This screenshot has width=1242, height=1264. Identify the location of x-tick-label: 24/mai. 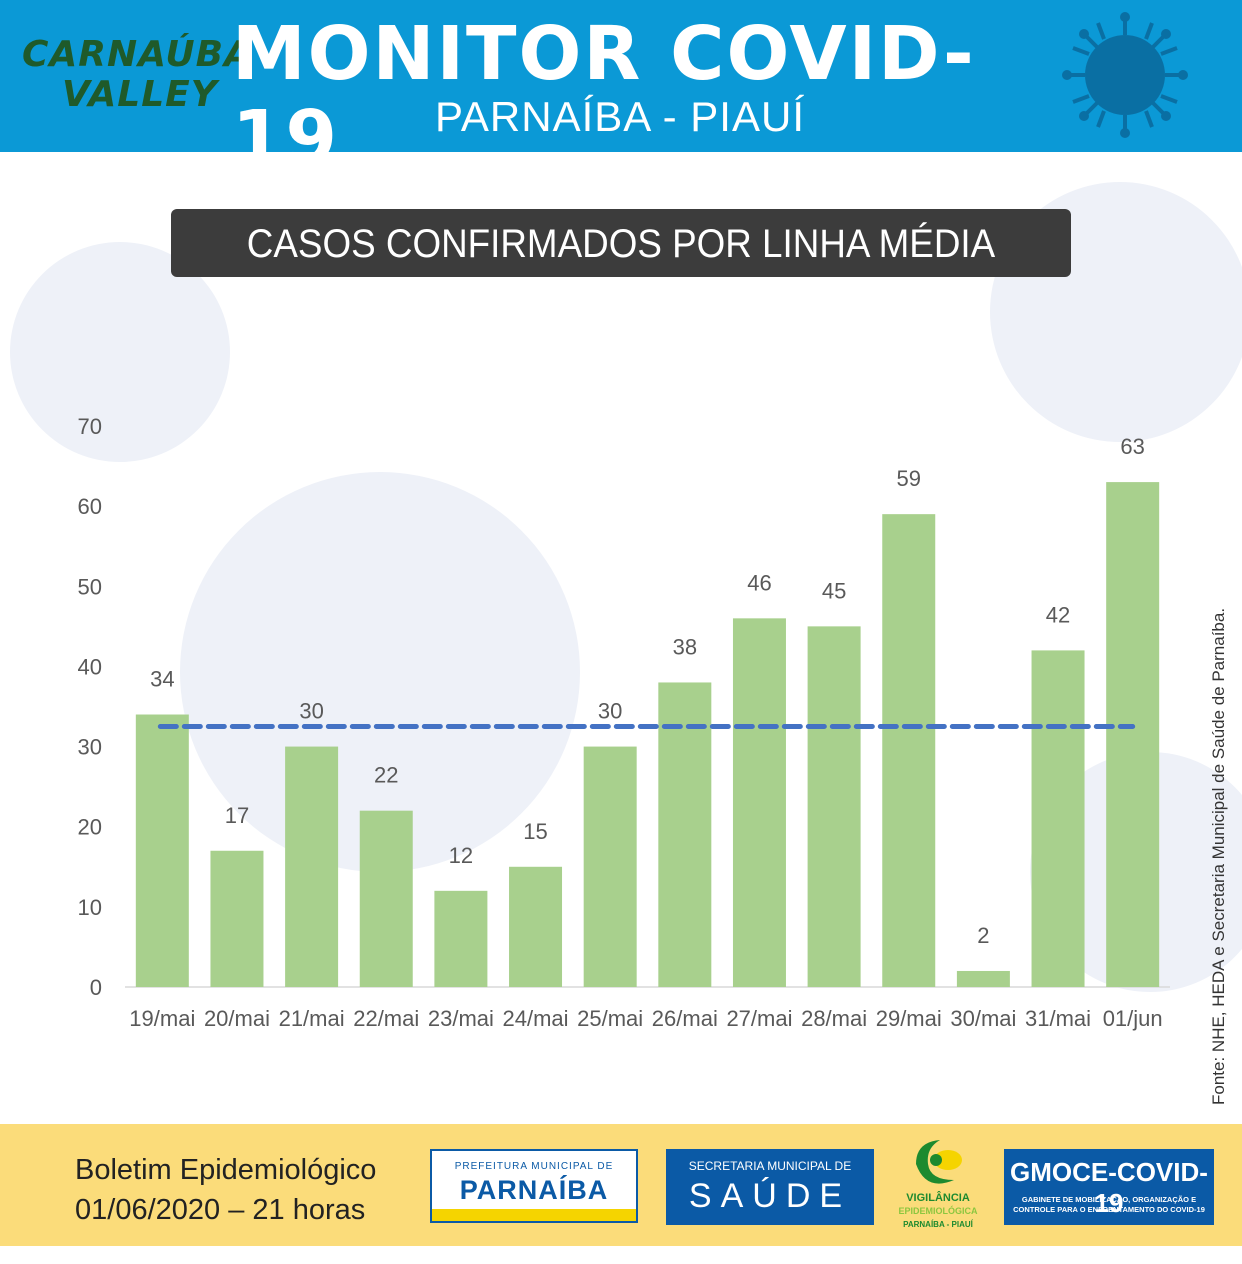
(536, 1018).